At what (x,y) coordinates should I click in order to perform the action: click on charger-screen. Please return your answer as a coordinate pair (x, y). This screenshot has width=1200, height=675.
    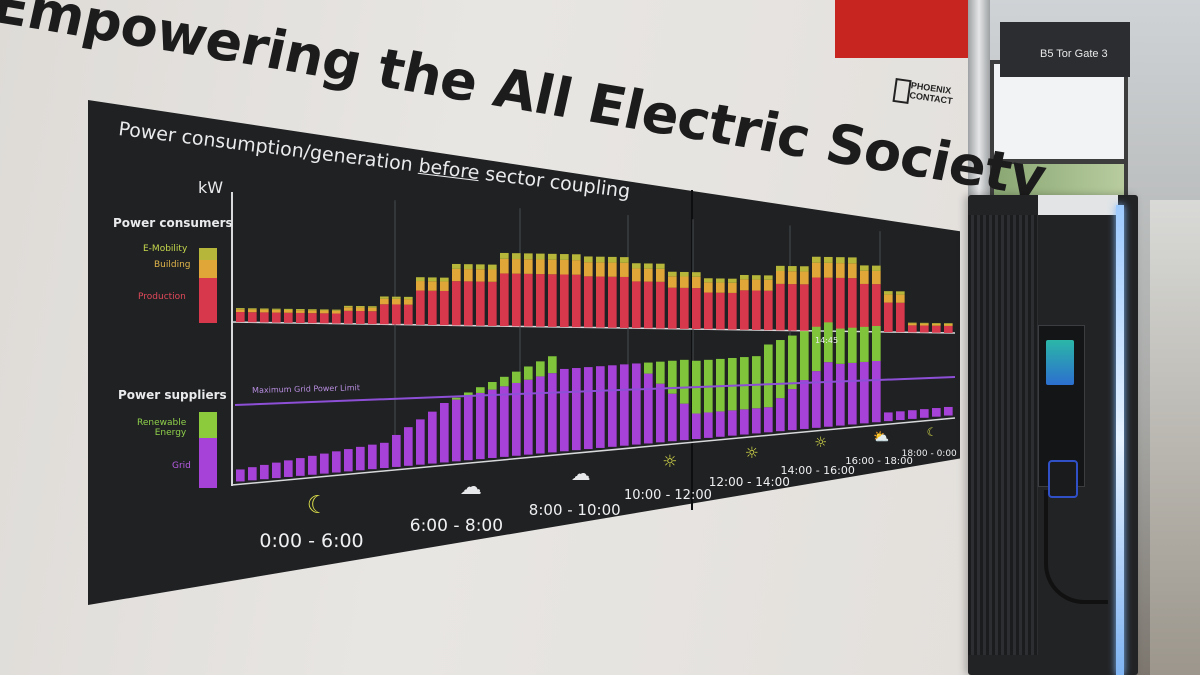
    Looking at the image, I should click on (1060, 362).